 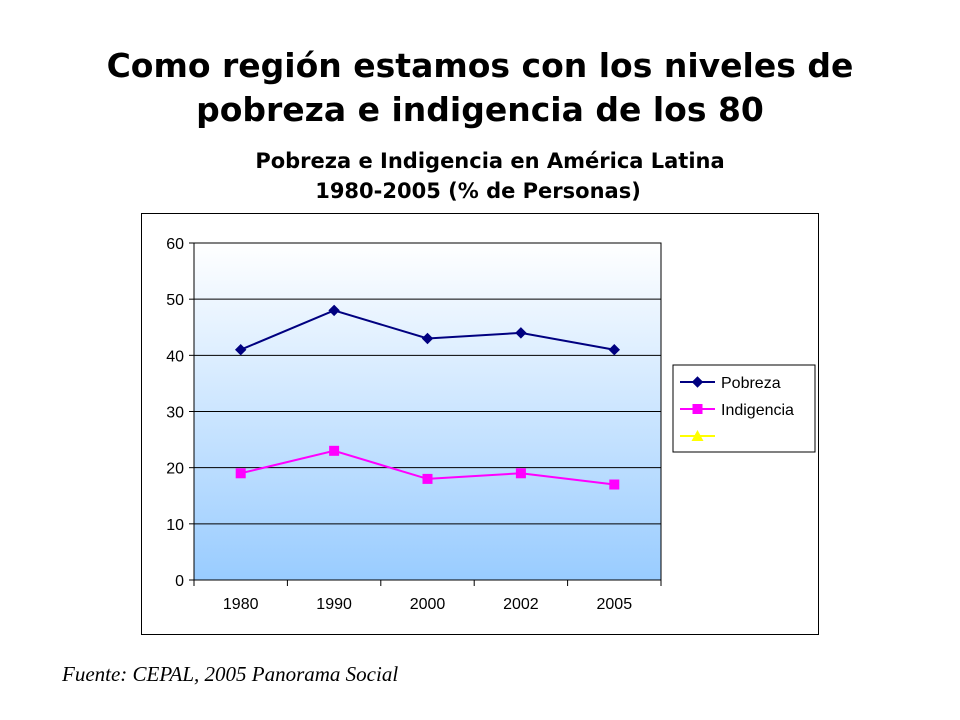 What do you see at coordinates (521, 333) in the screenshot?
I see `point-pobreza-2002` at bounding box center [521, 333].